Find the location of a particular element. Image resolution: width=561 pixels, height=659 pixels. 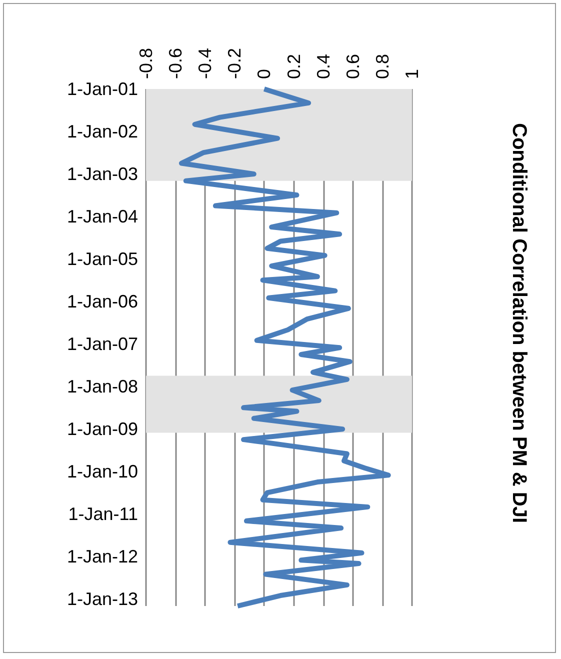

x-tick-label: -0.2 is located at coordinates (234, 63).